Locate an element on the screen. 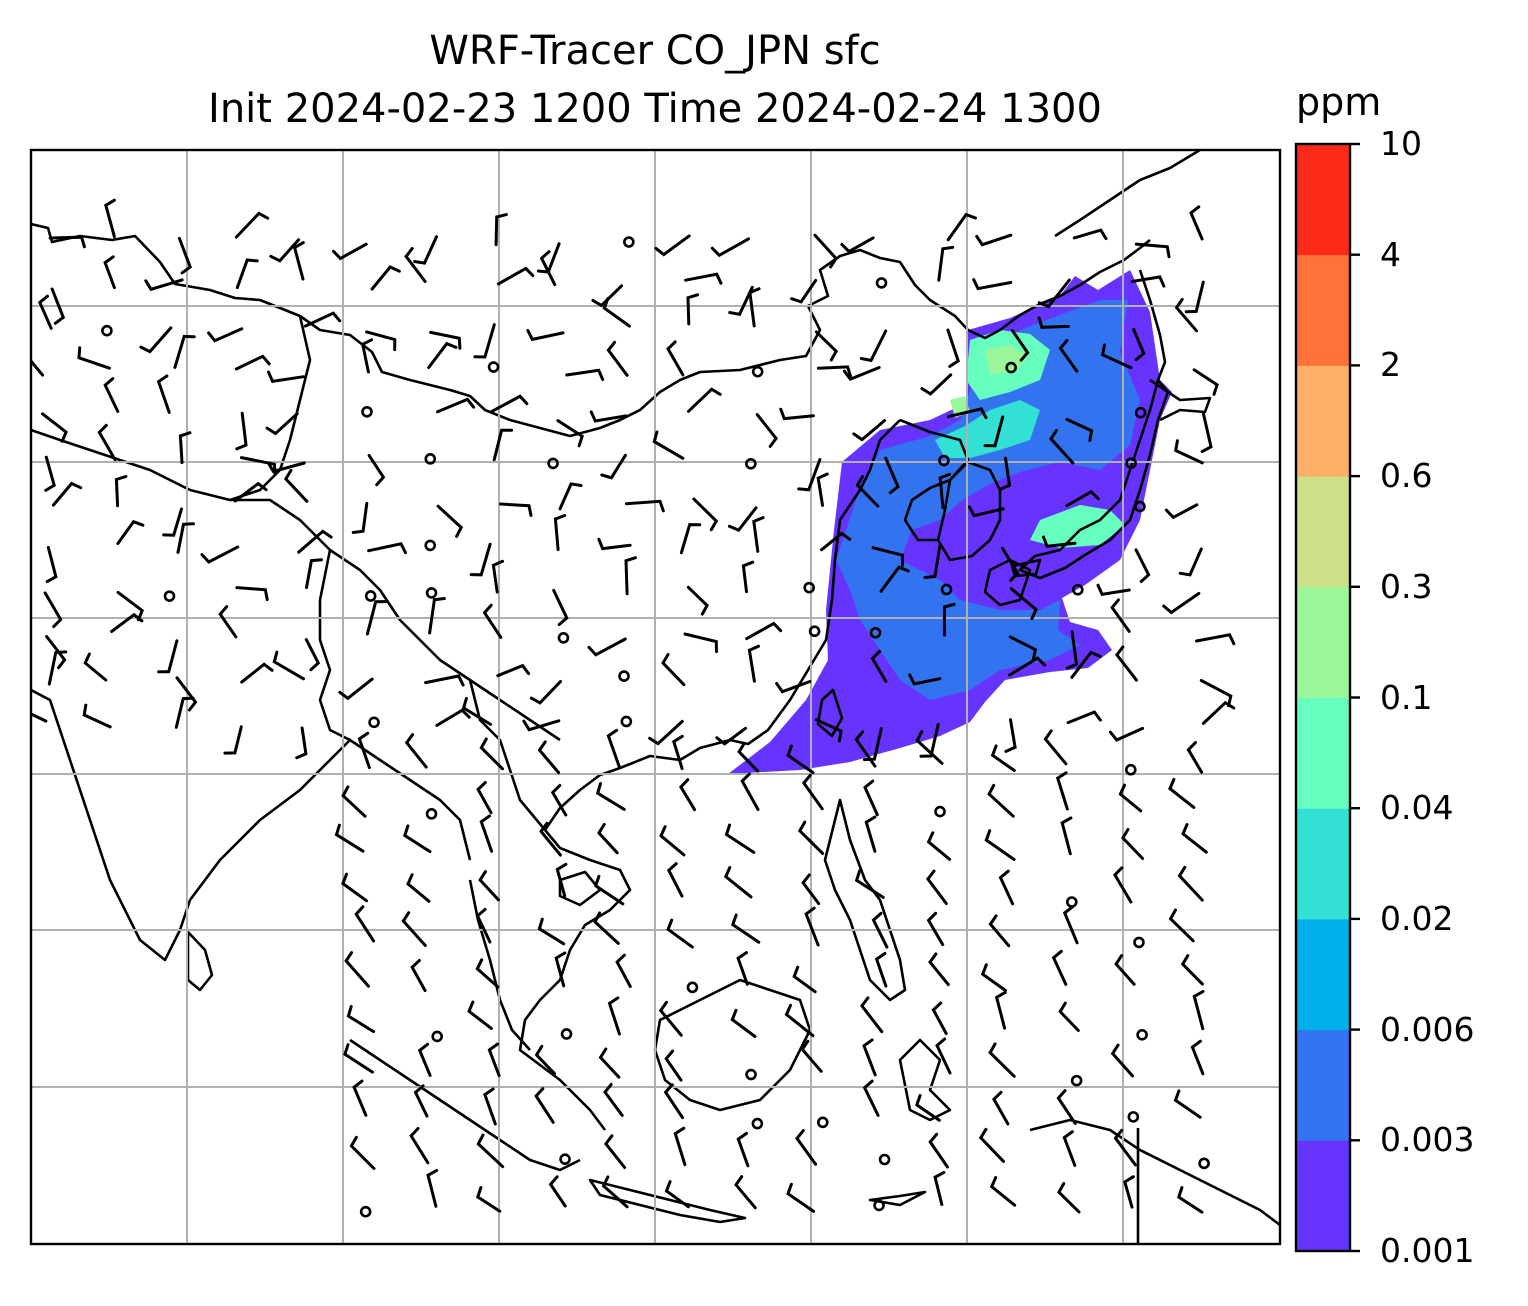  hainan is located at coordinates (580, 888).